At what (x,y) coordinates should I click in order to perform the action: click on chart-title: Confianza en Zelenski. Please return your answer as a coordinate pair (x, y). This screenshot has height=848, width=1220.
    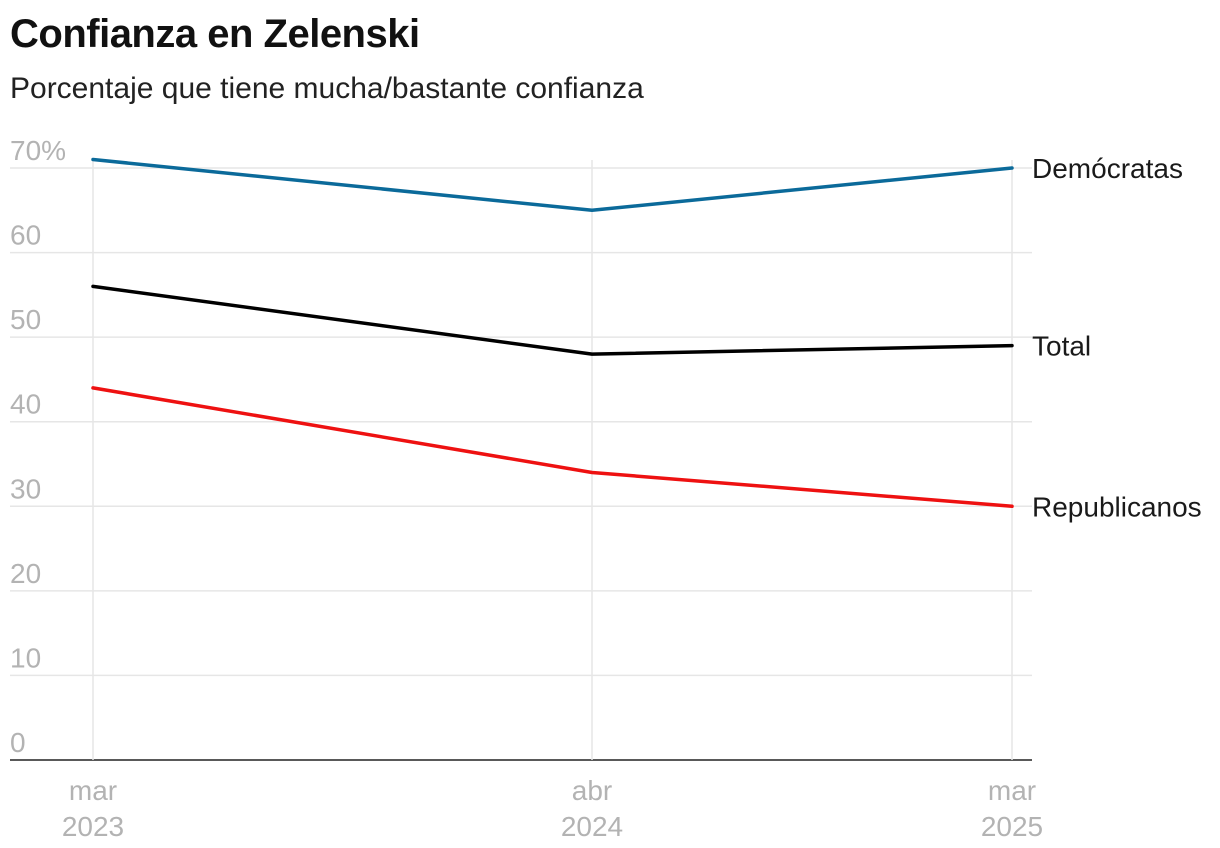
    Looking at the image, I should click on (215, 34).